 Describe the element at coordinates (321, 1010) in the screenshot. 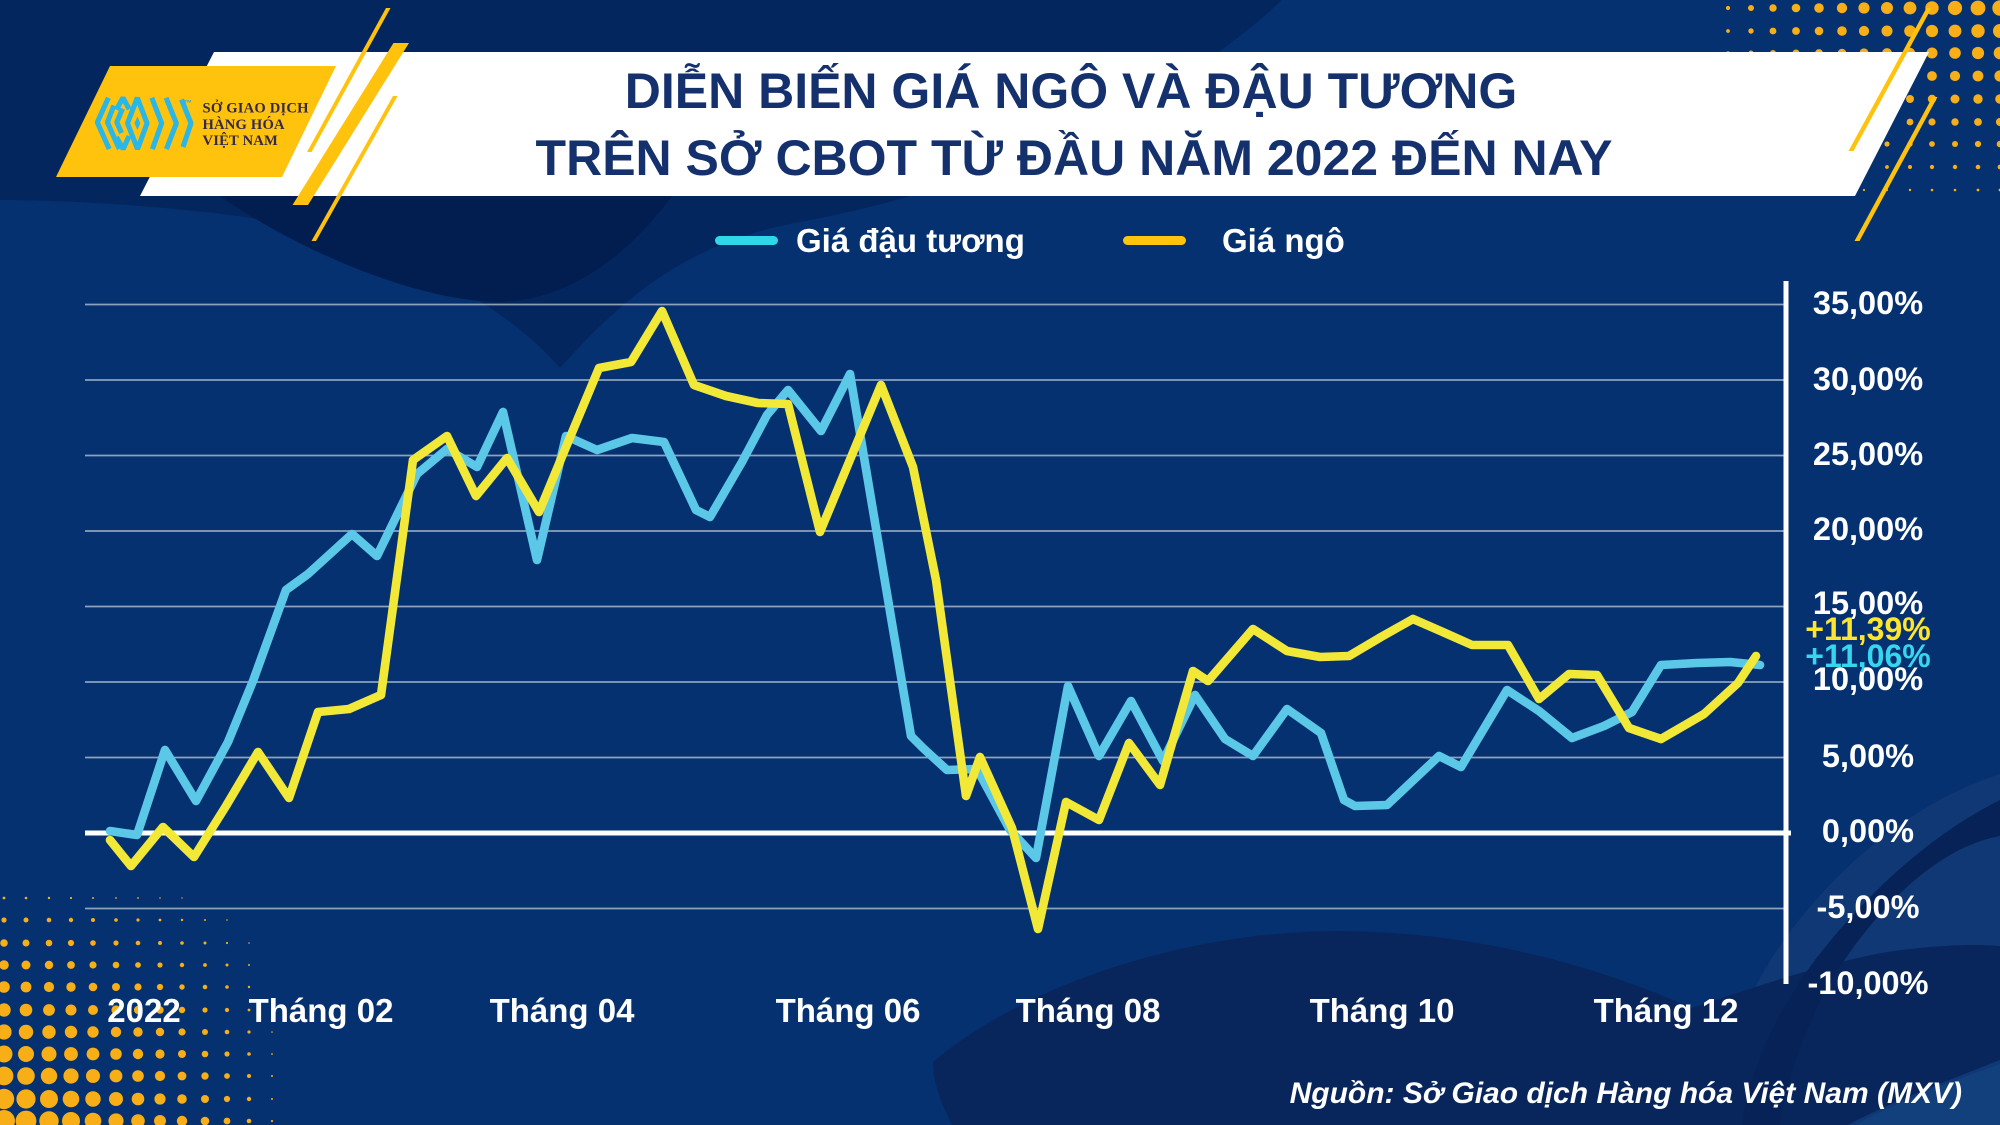

I see `svg-text: Tháng 02` at that location.